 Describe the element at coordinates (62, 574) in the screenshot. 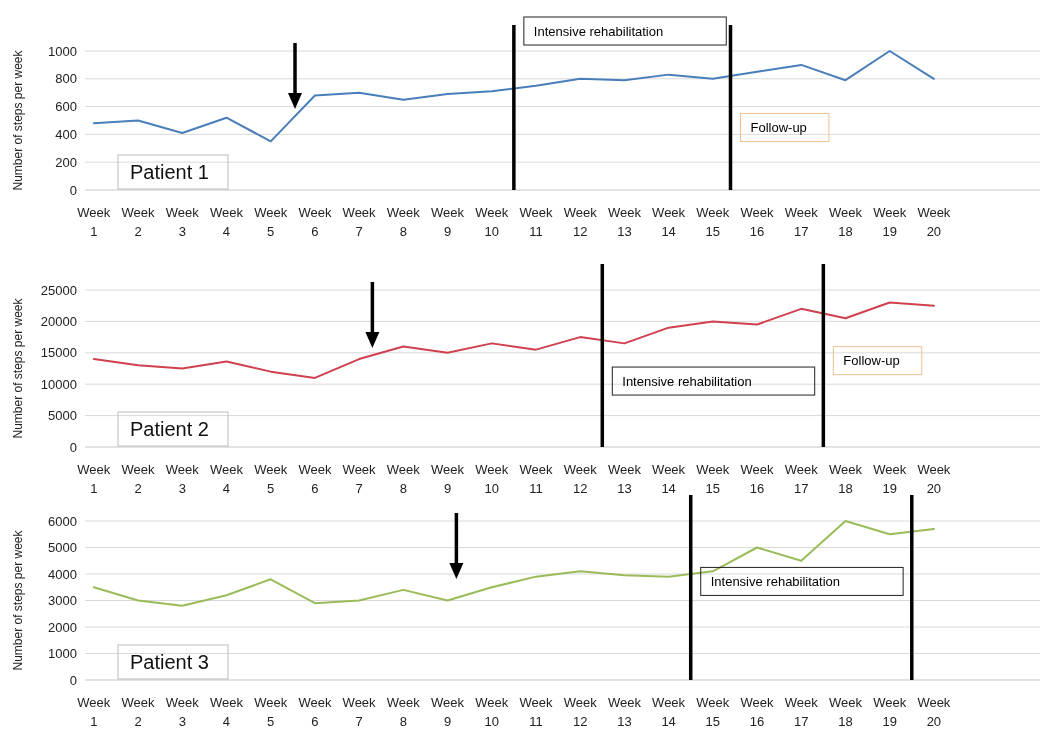

I see `y-tick-label: 4000` at that location.